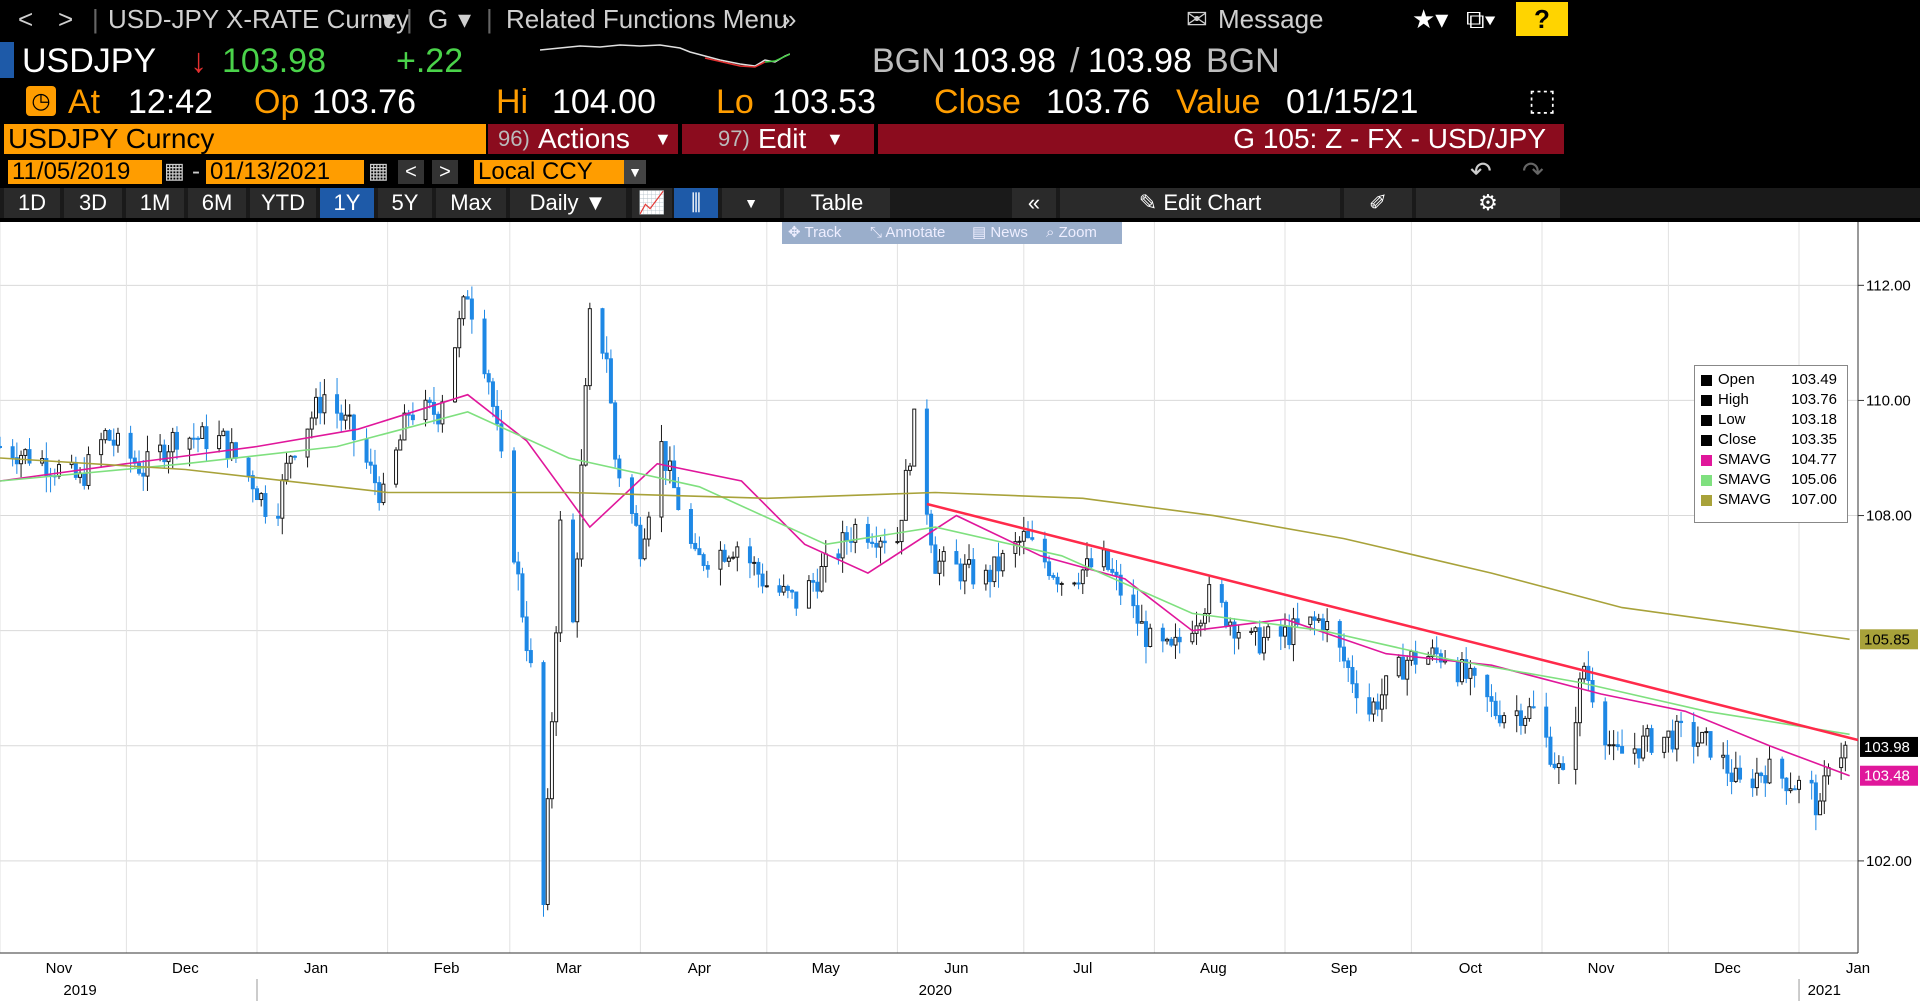  I want to click on period-tab-max: Max, so click(471, 203).